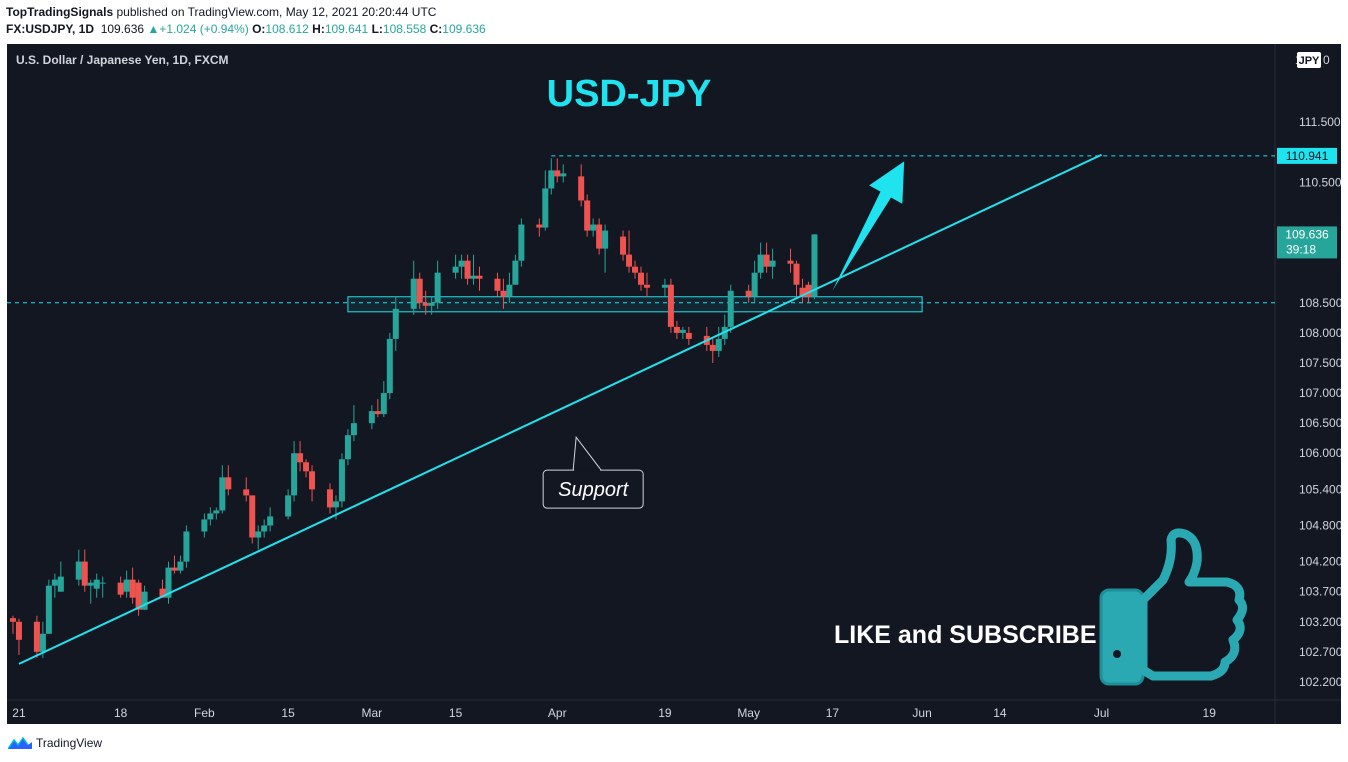 The image size is (1348, 762). What do you see at coordinates (557, 713) in the screenshot?
I see `time-tick-label: Apr` at bounding box center [557, 713].